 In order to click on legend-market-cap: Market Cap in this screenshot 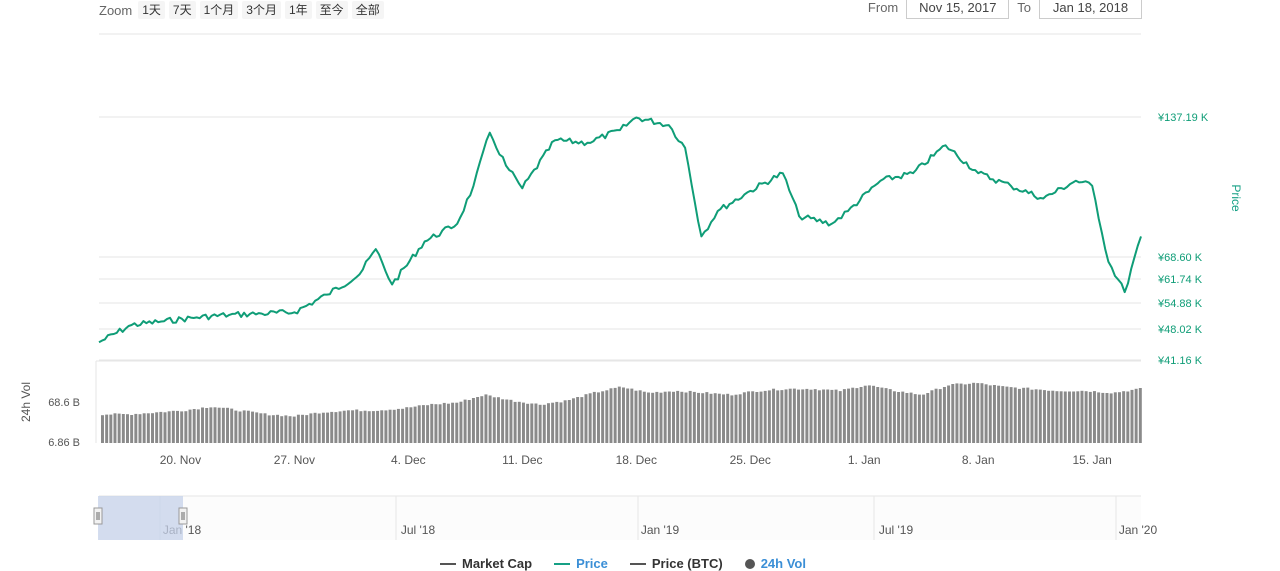, I will do `click(486, 563)`.